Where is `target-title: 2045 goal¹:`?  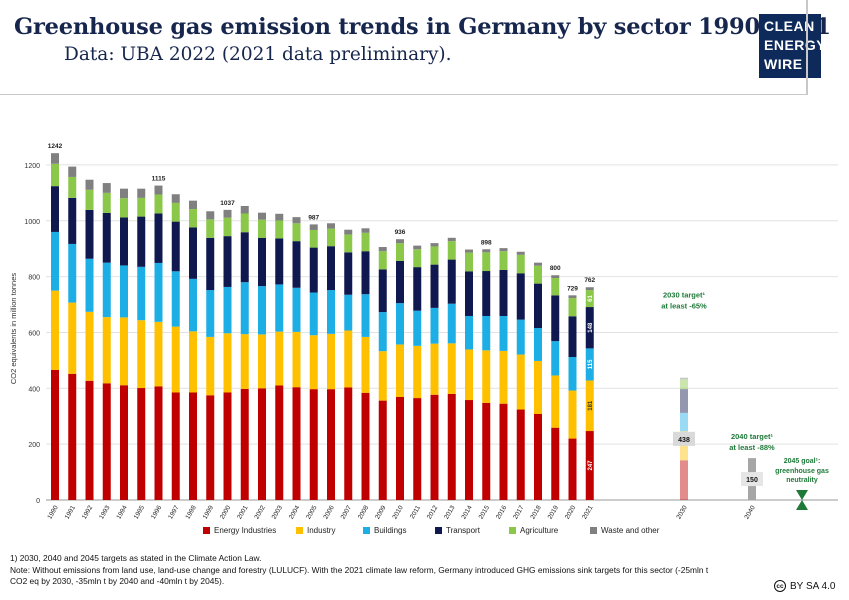
target-title: 2045 goal¹: is located at coordinates (802, 461).